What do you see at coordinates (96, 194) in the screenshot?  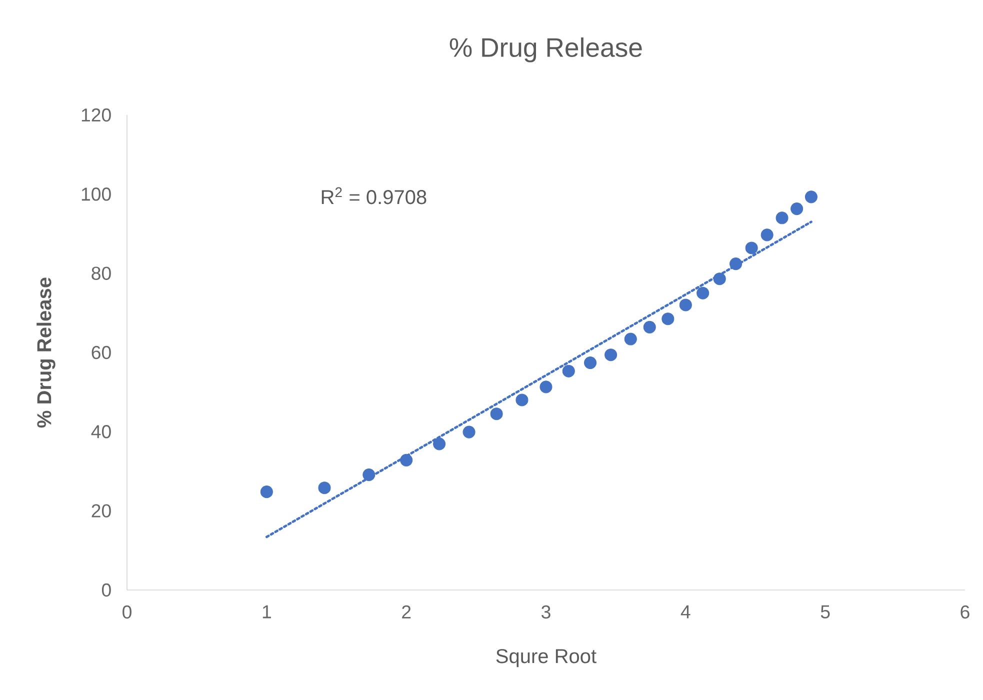 I see `y-tick-label: 100` at bounding box center [96, 194].